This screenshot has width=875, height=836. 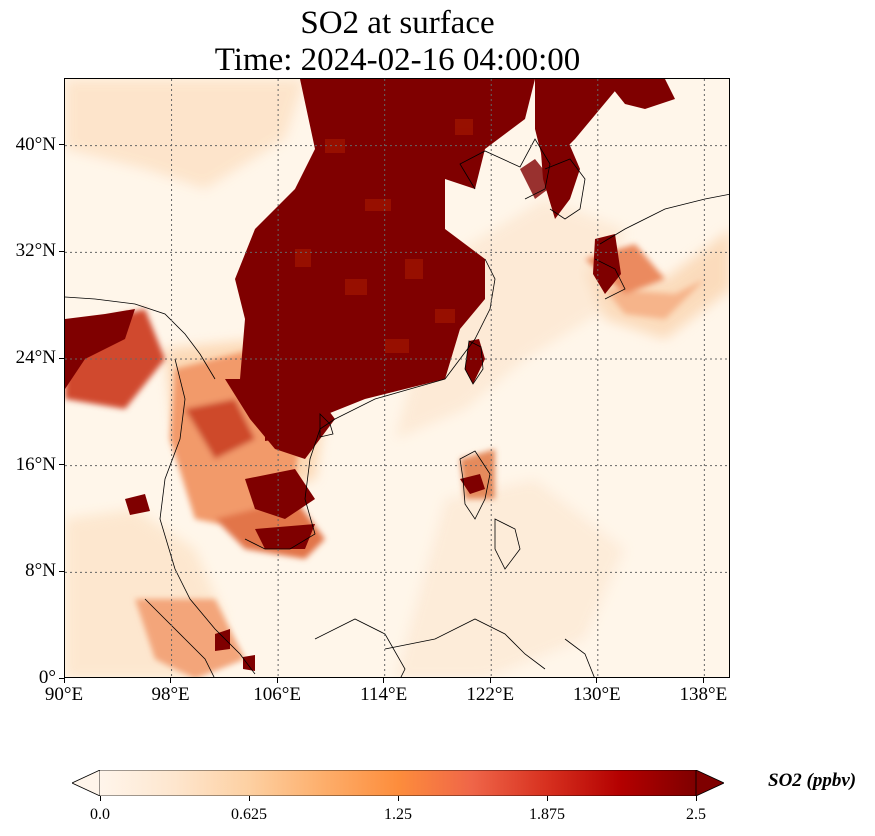 I want to click on so2-core-texture, so click(x=384, y=236).